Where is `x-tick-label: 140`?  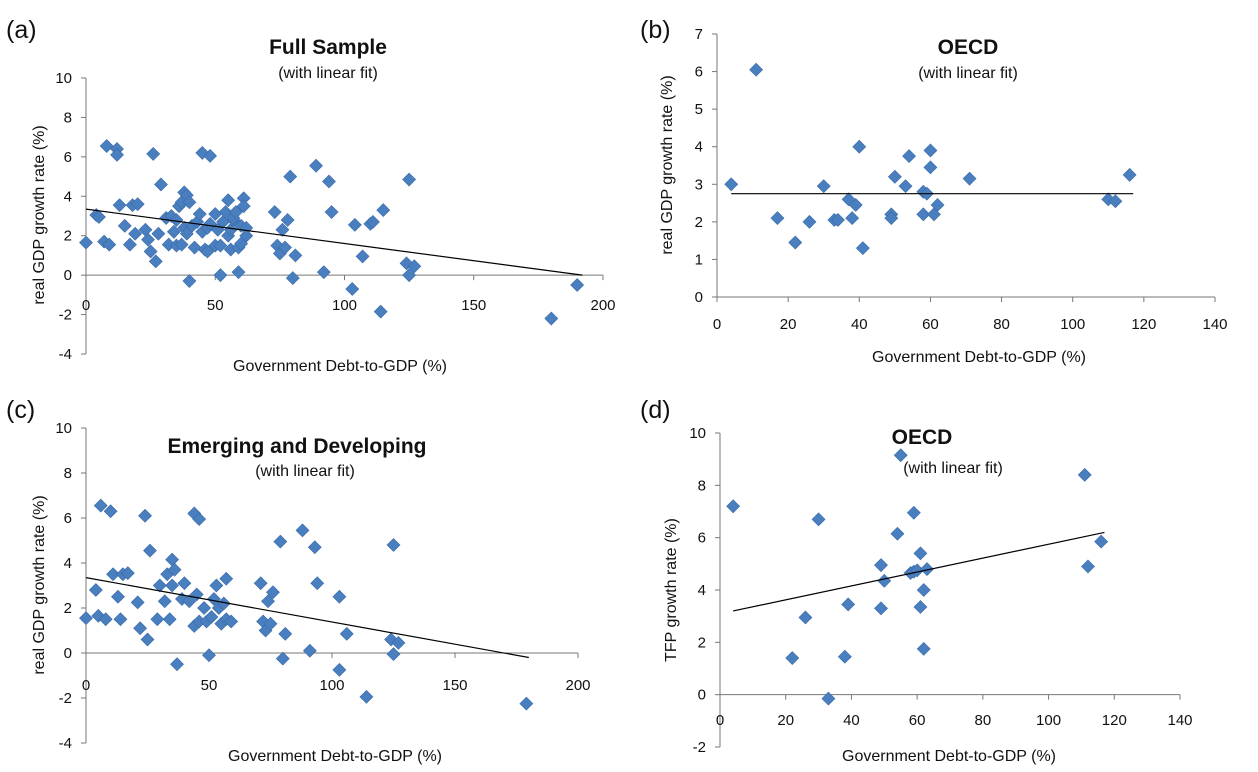 x-tick-label: 140 is located at coordinates (1179, 720).